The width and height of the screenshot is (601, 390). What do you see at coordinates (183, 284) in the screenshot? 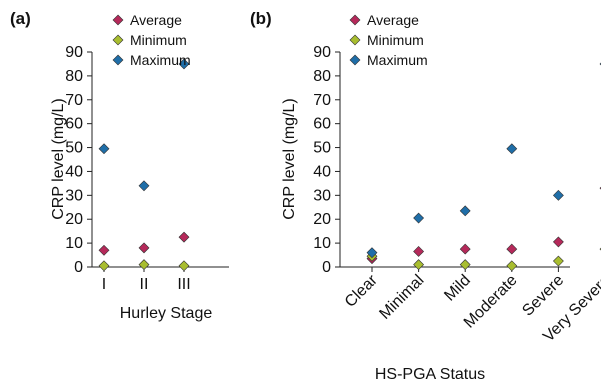
I see `x-tick-label: III` at bounding box center [183, 284].